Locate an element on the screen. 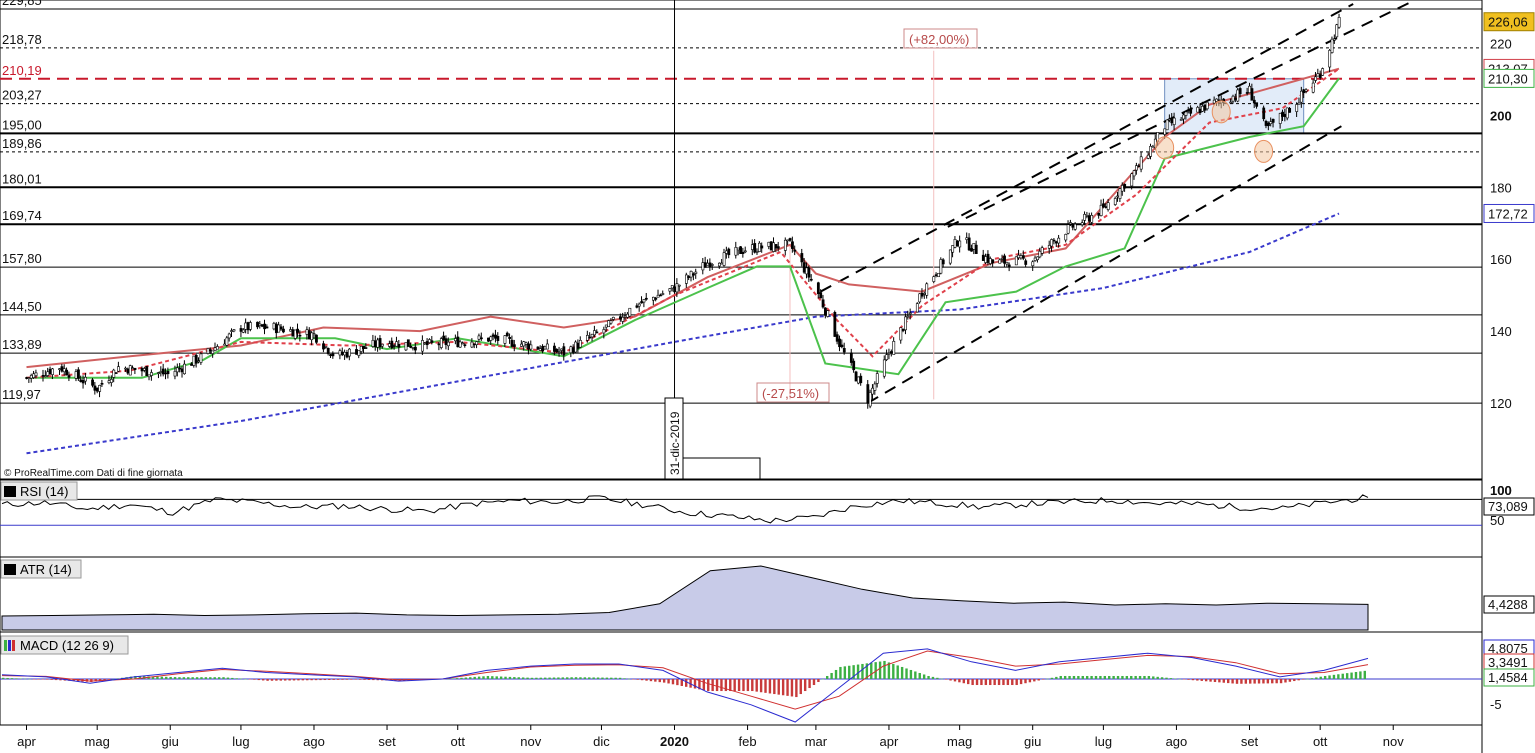 The height and width of the screenshot is (753, 1535). source-note: © ProRealTime.com Dati di fine giornata is located at coordinates (93, 473).